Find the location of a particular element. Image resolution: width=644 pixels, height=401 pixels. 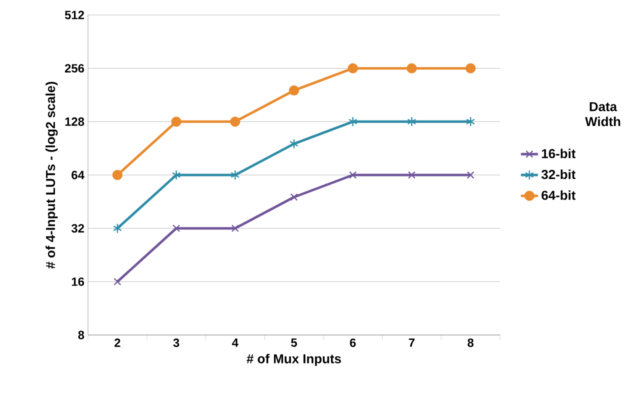

legend-label: 32-bit is located at coordinates (558, 175).